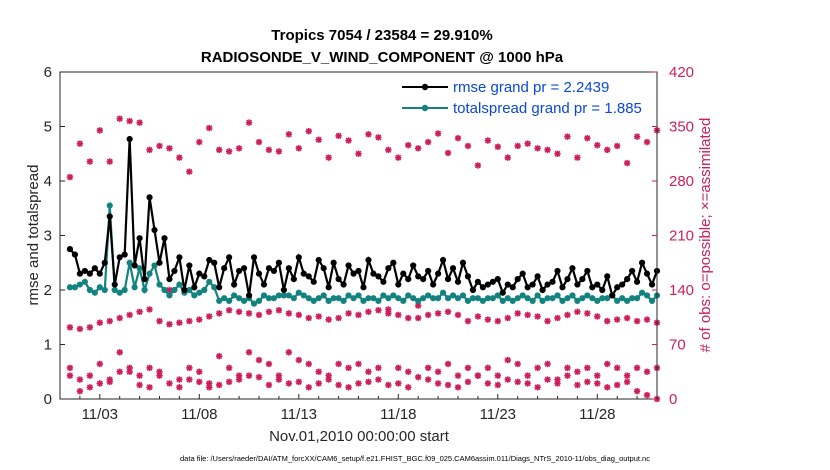  Describe the element at coordinates (33, 235) in the screenshot. I see `y-axis-label: rmse and totalspread` at that location.